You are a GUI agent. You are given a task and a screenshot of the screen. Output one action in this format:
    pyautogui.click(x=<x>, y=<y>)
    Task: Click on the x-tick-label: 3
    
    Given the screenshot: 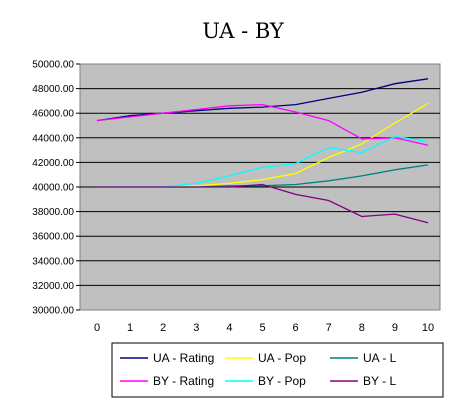 What is the action you would take?
    pyautogui.click(x=196, y=328)
    